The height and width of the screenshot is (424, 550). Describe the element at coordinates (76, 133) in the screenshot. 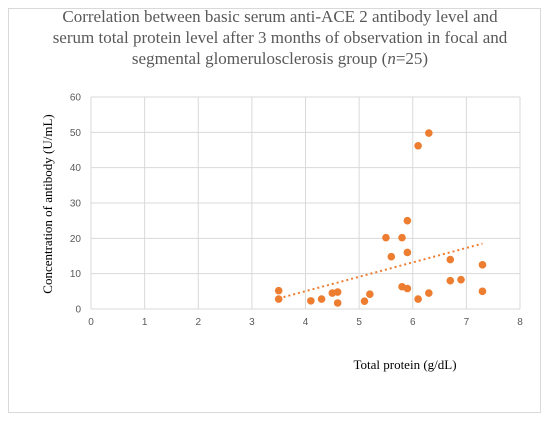

I see `y-tick-label: 50` at that location.